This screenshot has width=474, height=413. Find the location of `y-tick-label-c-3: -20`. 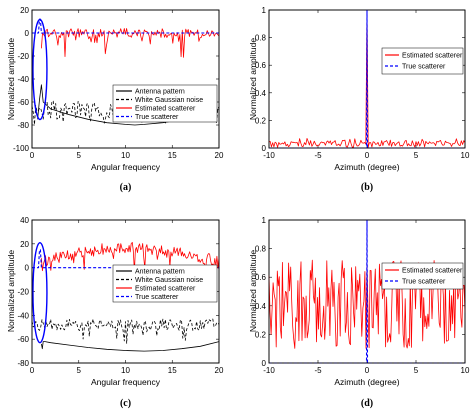

y-tick-label-c-3: -20 is located at coordinates (23, 292).